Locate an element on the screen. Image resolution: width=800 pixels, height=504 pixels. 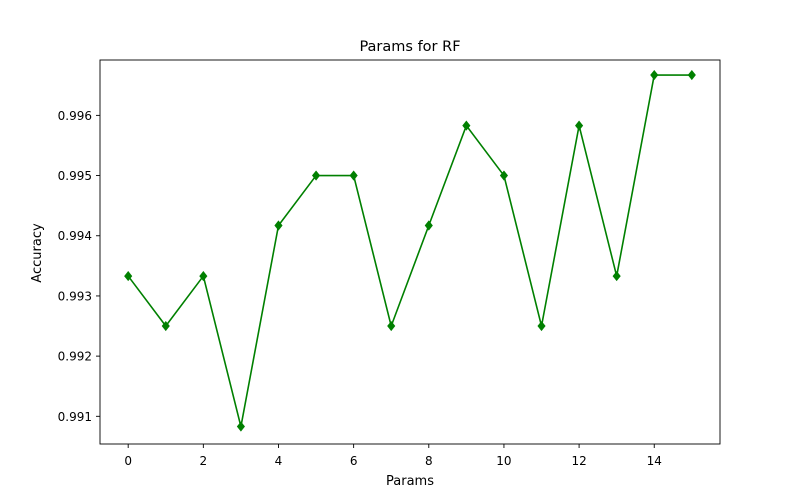
x-tick-label-6: 12 is located at coordinates (578, 461).